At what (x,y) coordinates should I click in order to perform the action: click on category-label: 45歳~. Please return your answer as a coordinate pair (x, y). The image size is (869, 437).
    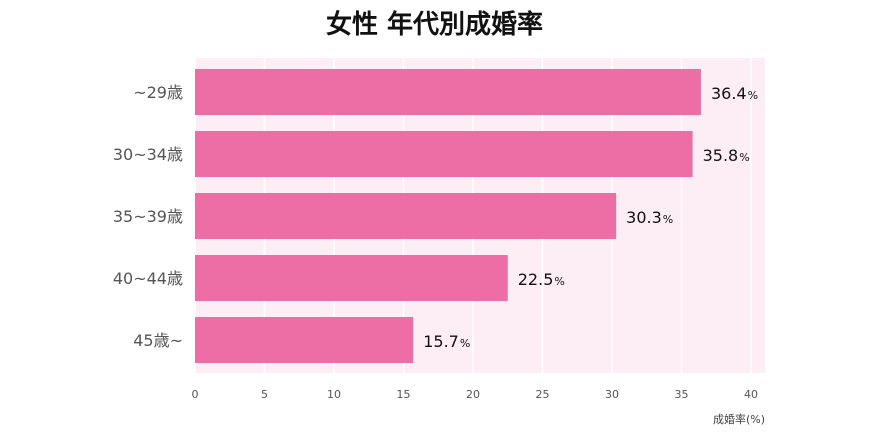
    Looking at the image, I should click on (158, 340).